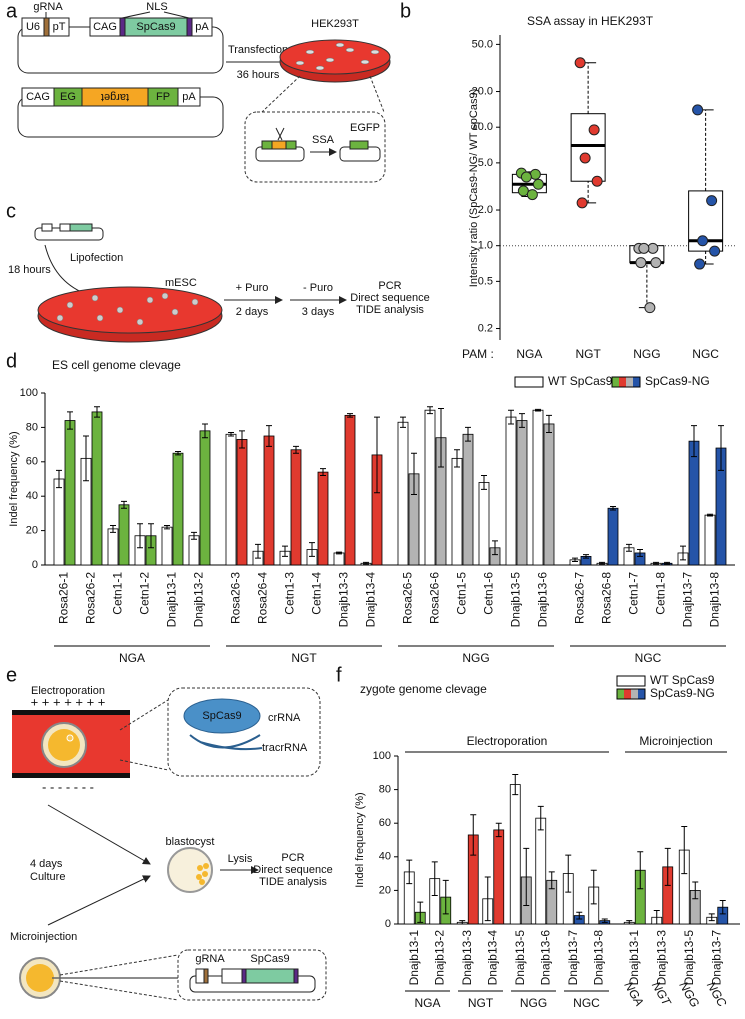 The image size is (745, 1019). Describe the element at coordinates (689, 958) in the screenshot. I see `category-label: Dnajb13-5` at that location.